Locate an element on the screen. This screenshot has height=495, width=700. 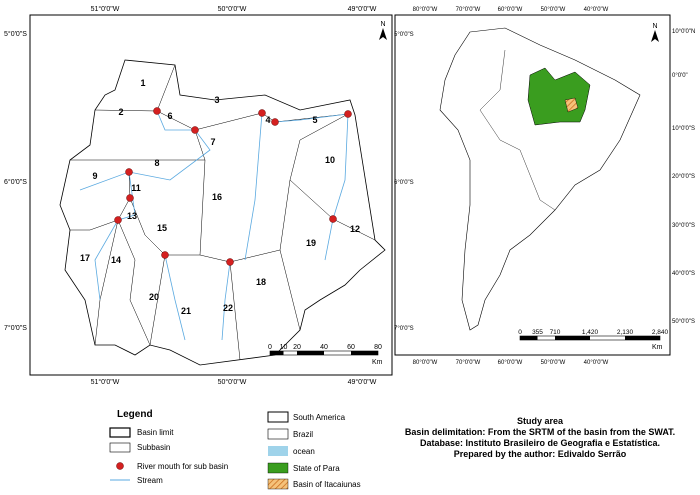
scale-tick: 40 is located at coordinates (324, 347).